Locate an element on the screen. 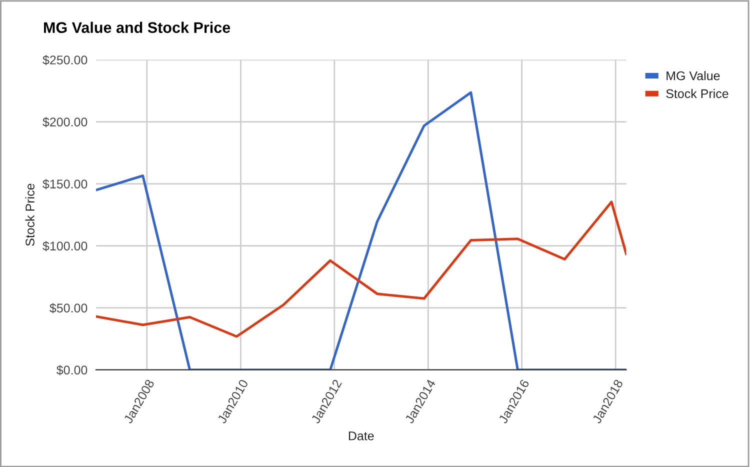 The image size is (750, 467). chart-title: MG Value and Stock Price is located at coordinates (137, 27).